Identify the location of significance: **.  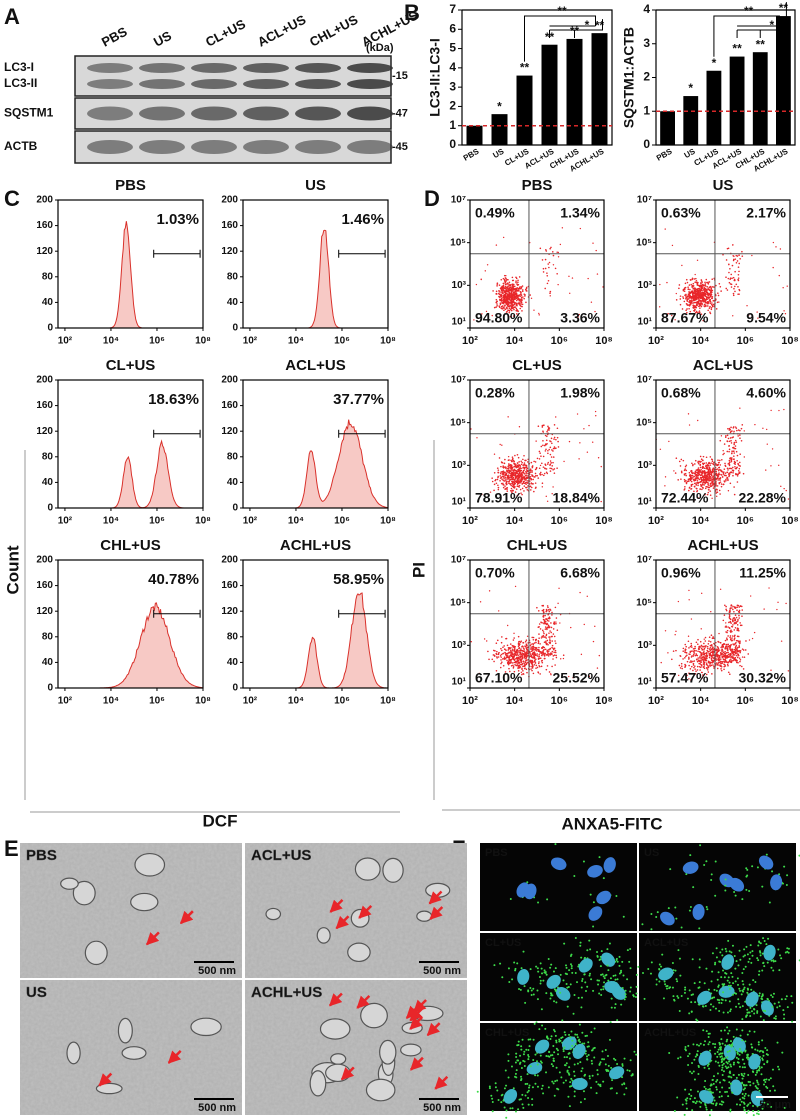
(784, 8).